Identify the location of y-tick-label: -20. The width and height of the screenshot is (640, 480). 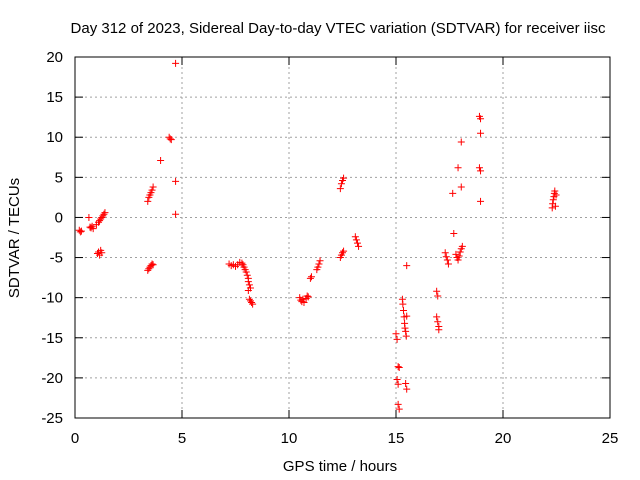
(52, 378).